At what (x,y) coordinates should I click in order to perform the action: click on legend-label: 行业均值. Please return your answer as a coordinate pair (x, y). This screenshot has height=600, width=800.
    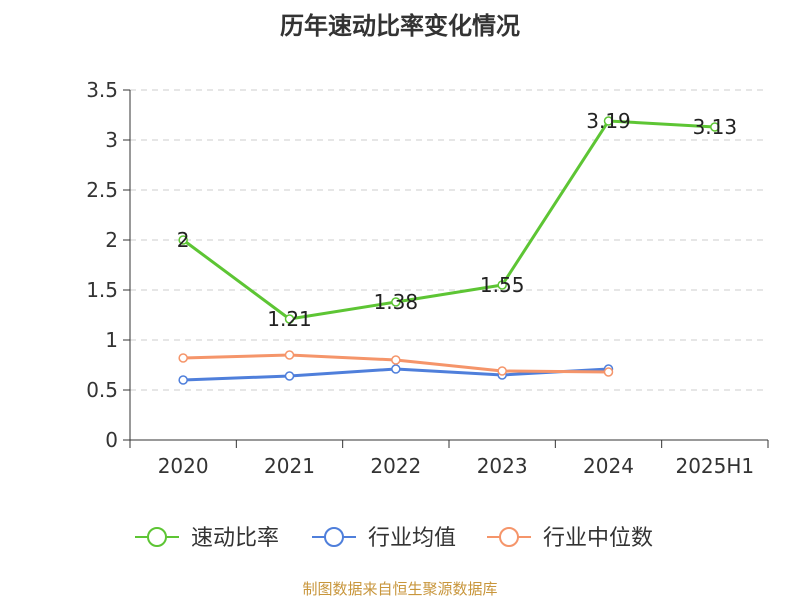
    Looking at the image, I should click on (412, 538).